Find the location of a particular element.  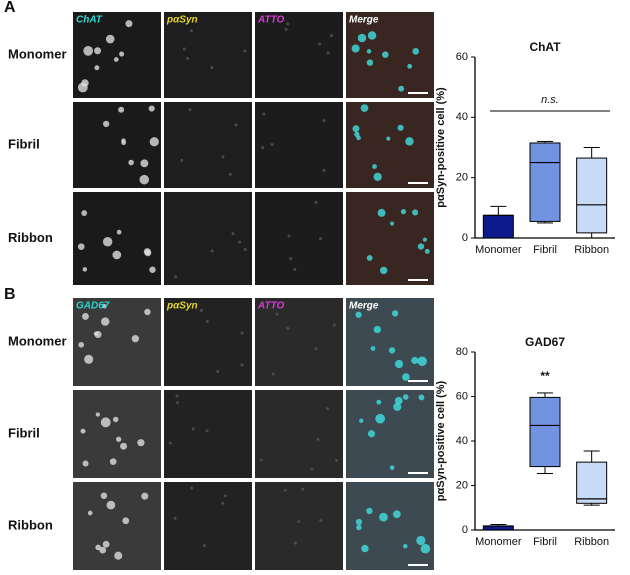

channel-label: GAD67 is located at coordinates (93, 306).